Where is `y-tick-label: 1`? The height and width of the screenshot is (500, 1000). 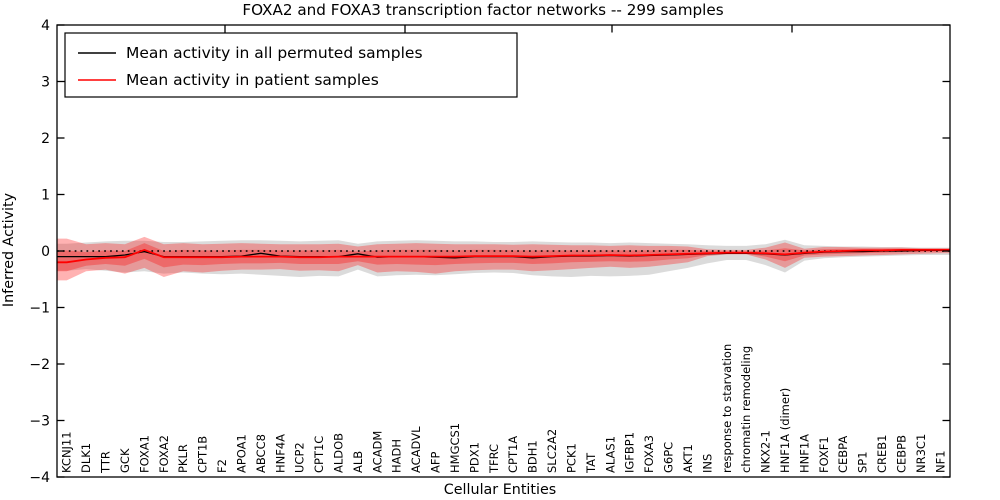 y-tick-label: 1 is located at coordinates (45, 196).